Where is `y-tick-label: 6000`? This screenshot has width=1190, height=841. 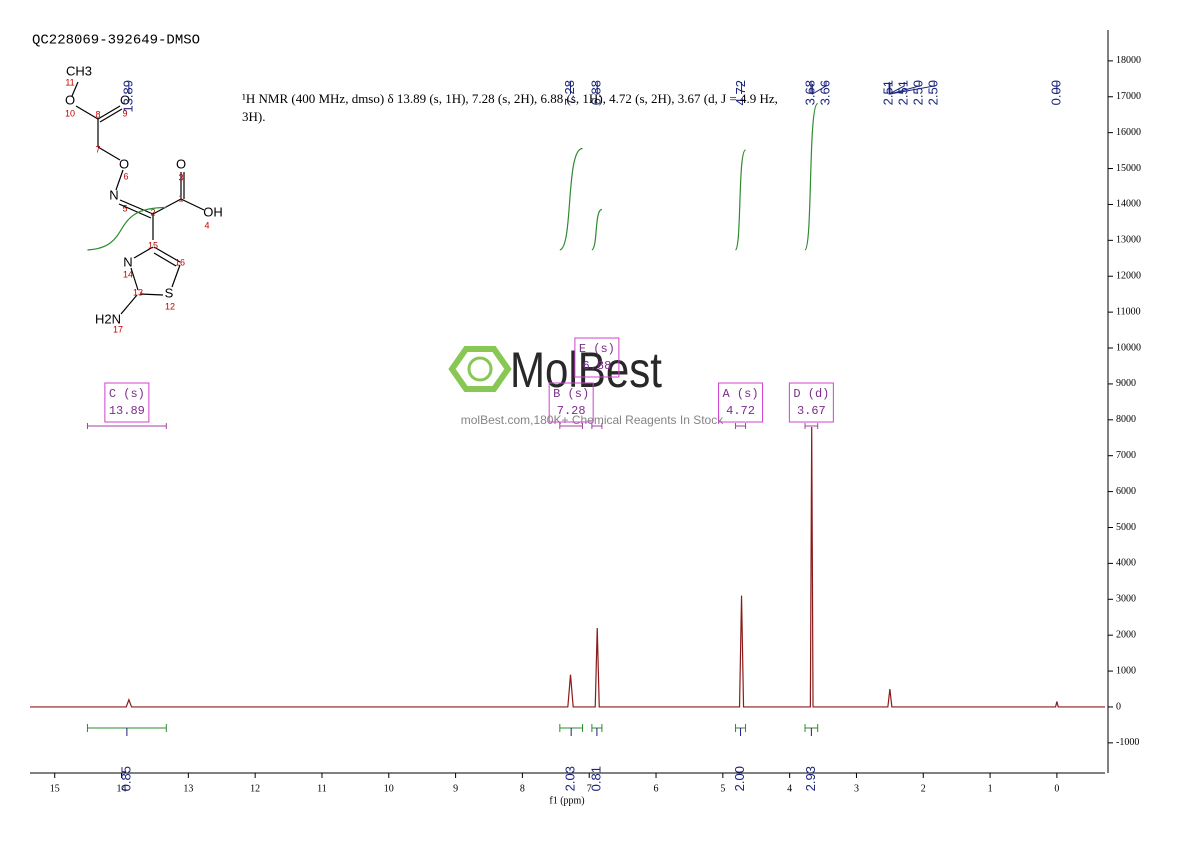 y-tick-label: 6000 is located at coordinates (1126, 491).